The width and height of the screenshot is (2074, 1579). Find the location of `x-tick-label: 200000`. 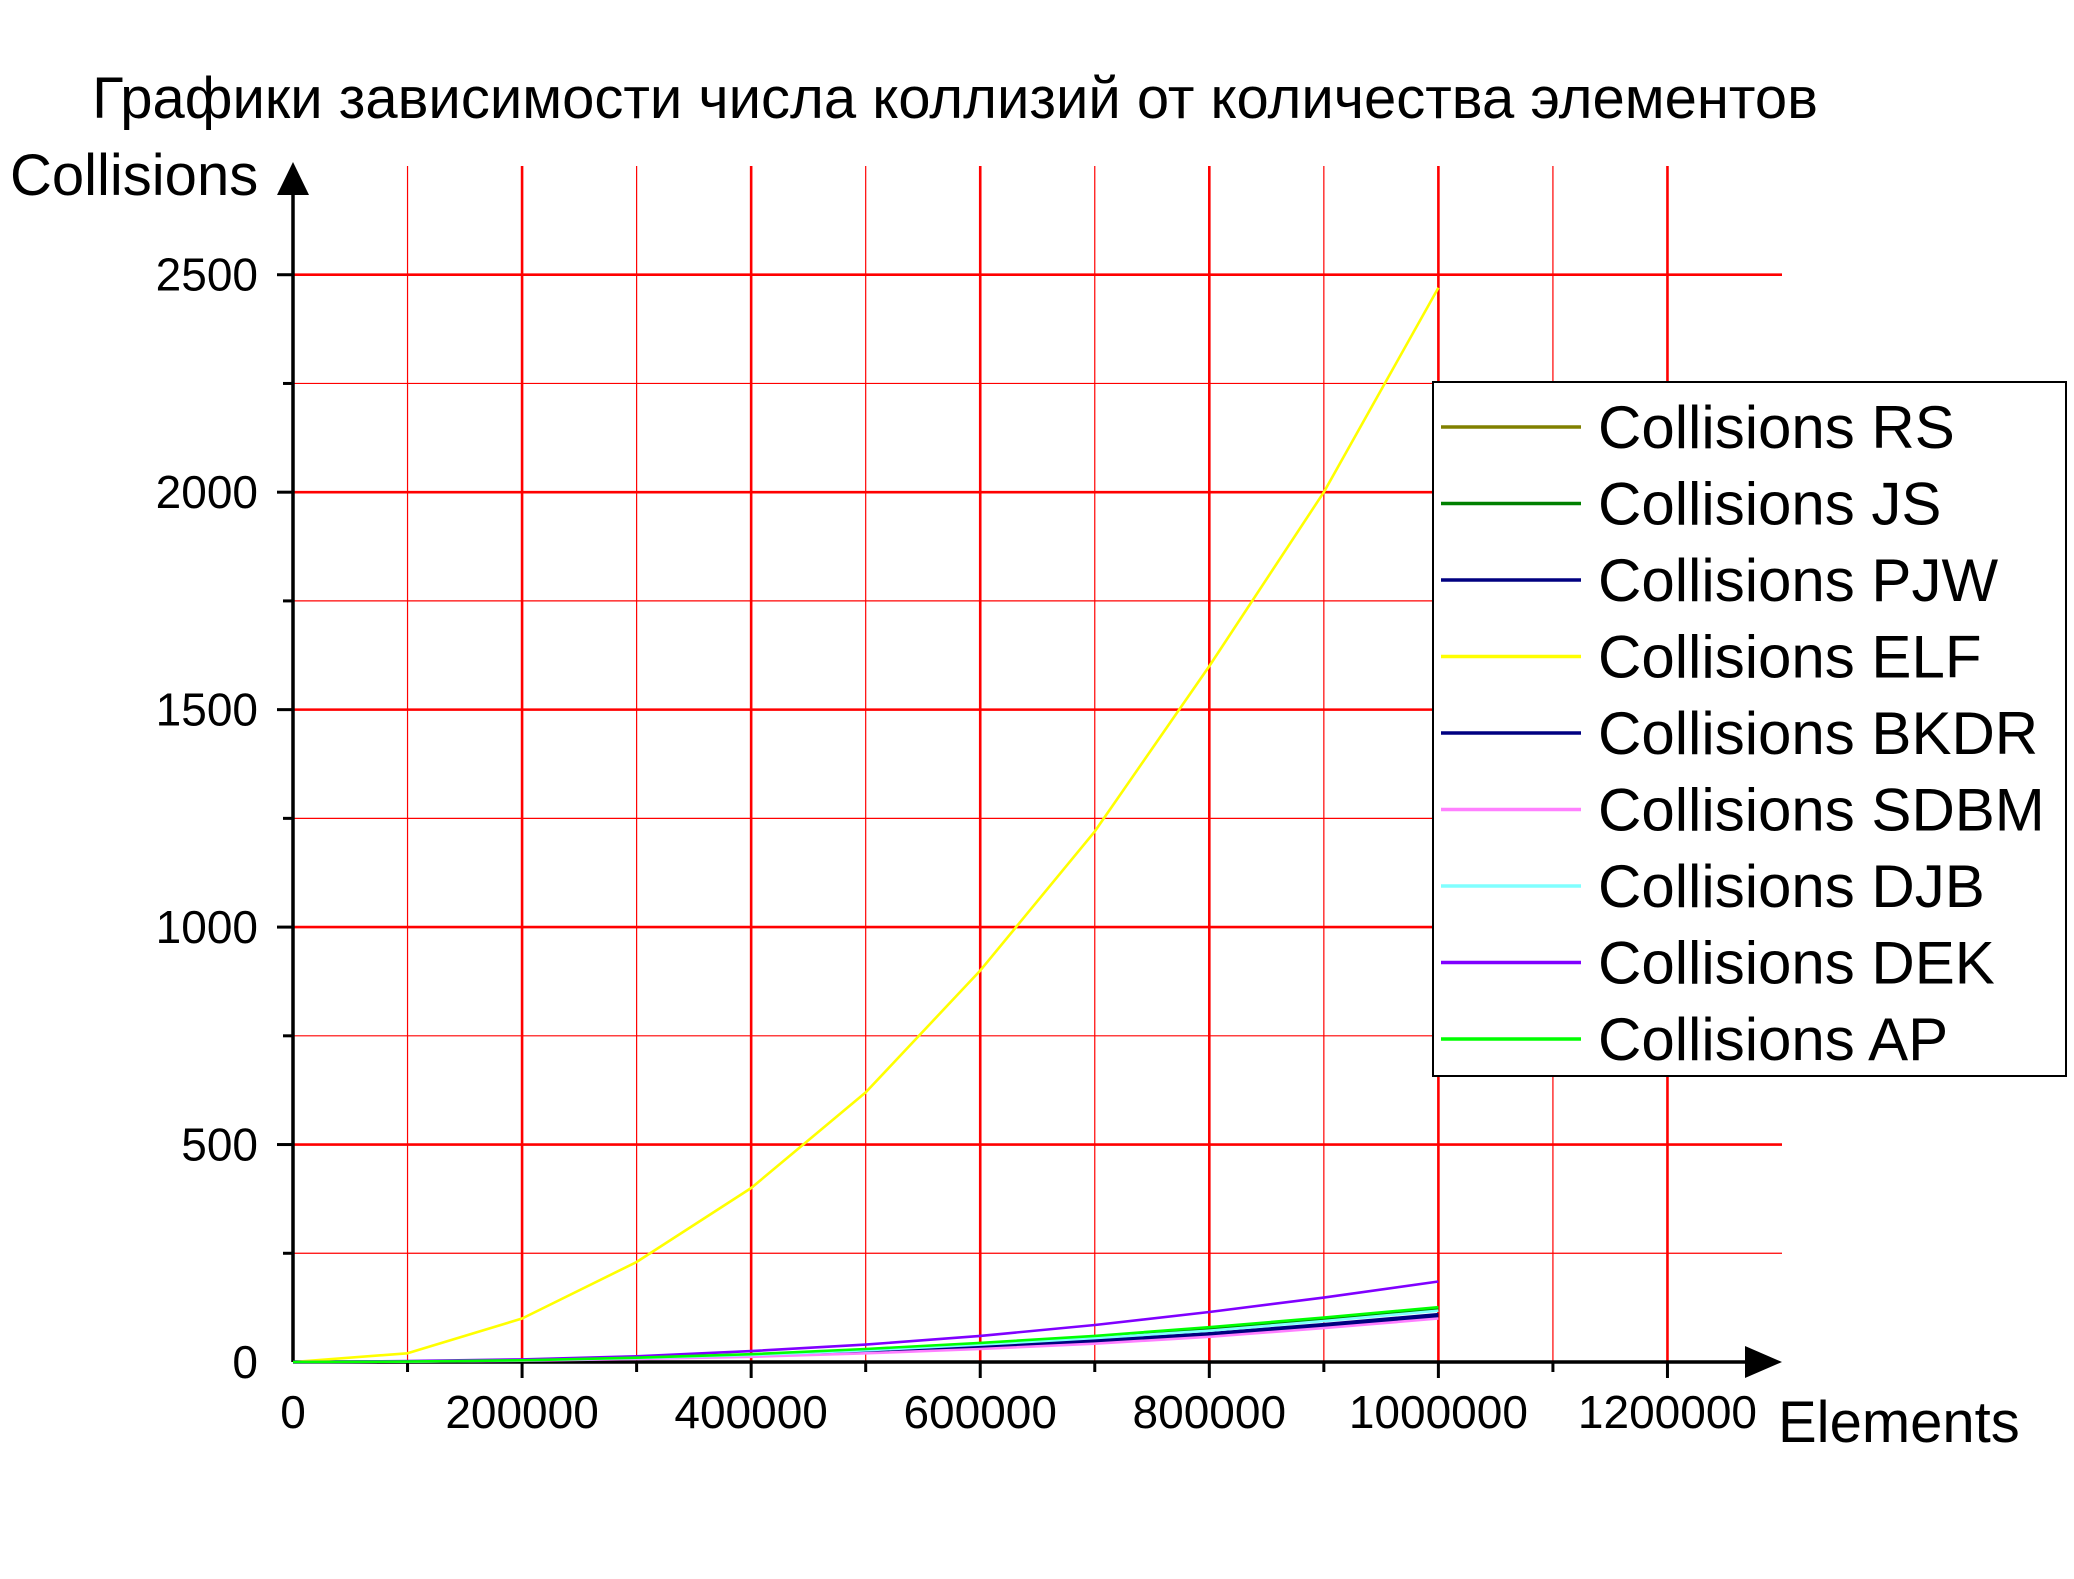

x-tick-label: 200000 is located at coordinates (522, 1412).